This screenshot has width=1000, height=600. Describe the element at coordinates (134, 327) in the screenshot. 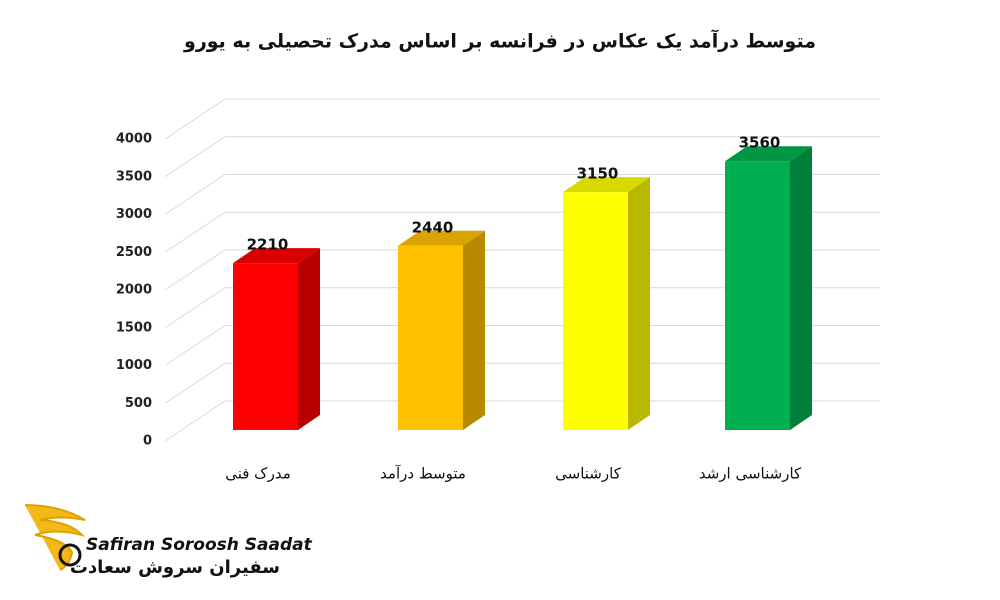

I see `y-tick-label: 1500` at that location.